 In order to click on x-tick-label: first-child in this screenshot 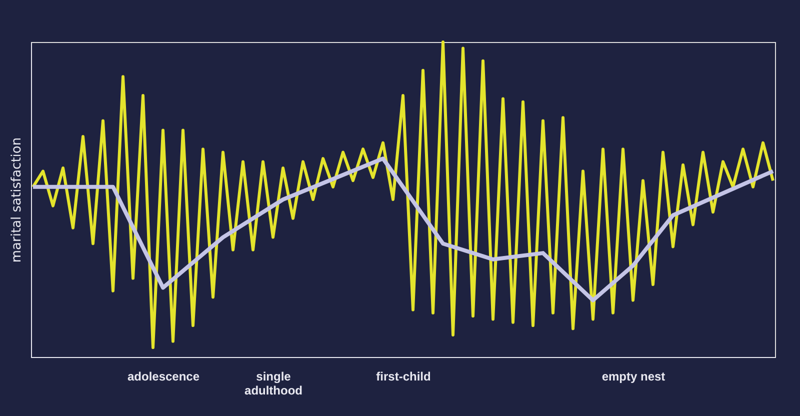, I will do `click(403, 377)`.